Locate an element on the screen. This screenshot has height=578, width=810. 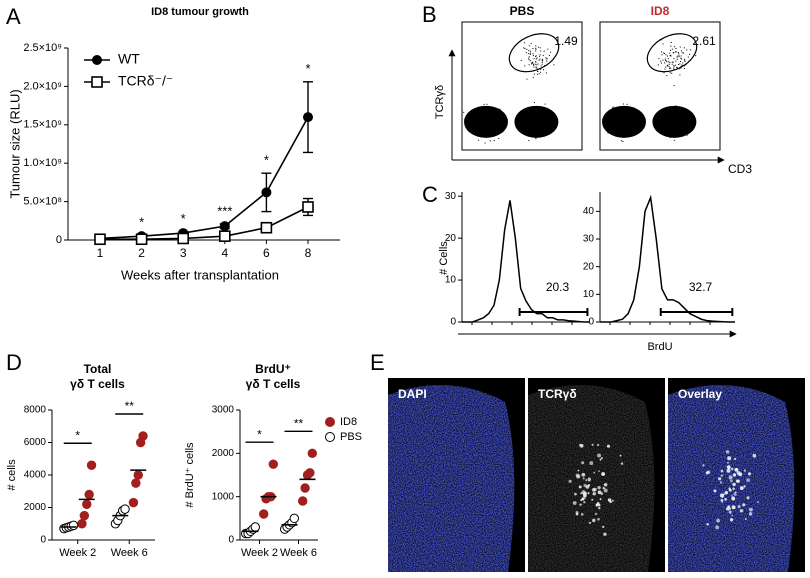
y-tick-label: 40 is located at coordinates (589, 211).